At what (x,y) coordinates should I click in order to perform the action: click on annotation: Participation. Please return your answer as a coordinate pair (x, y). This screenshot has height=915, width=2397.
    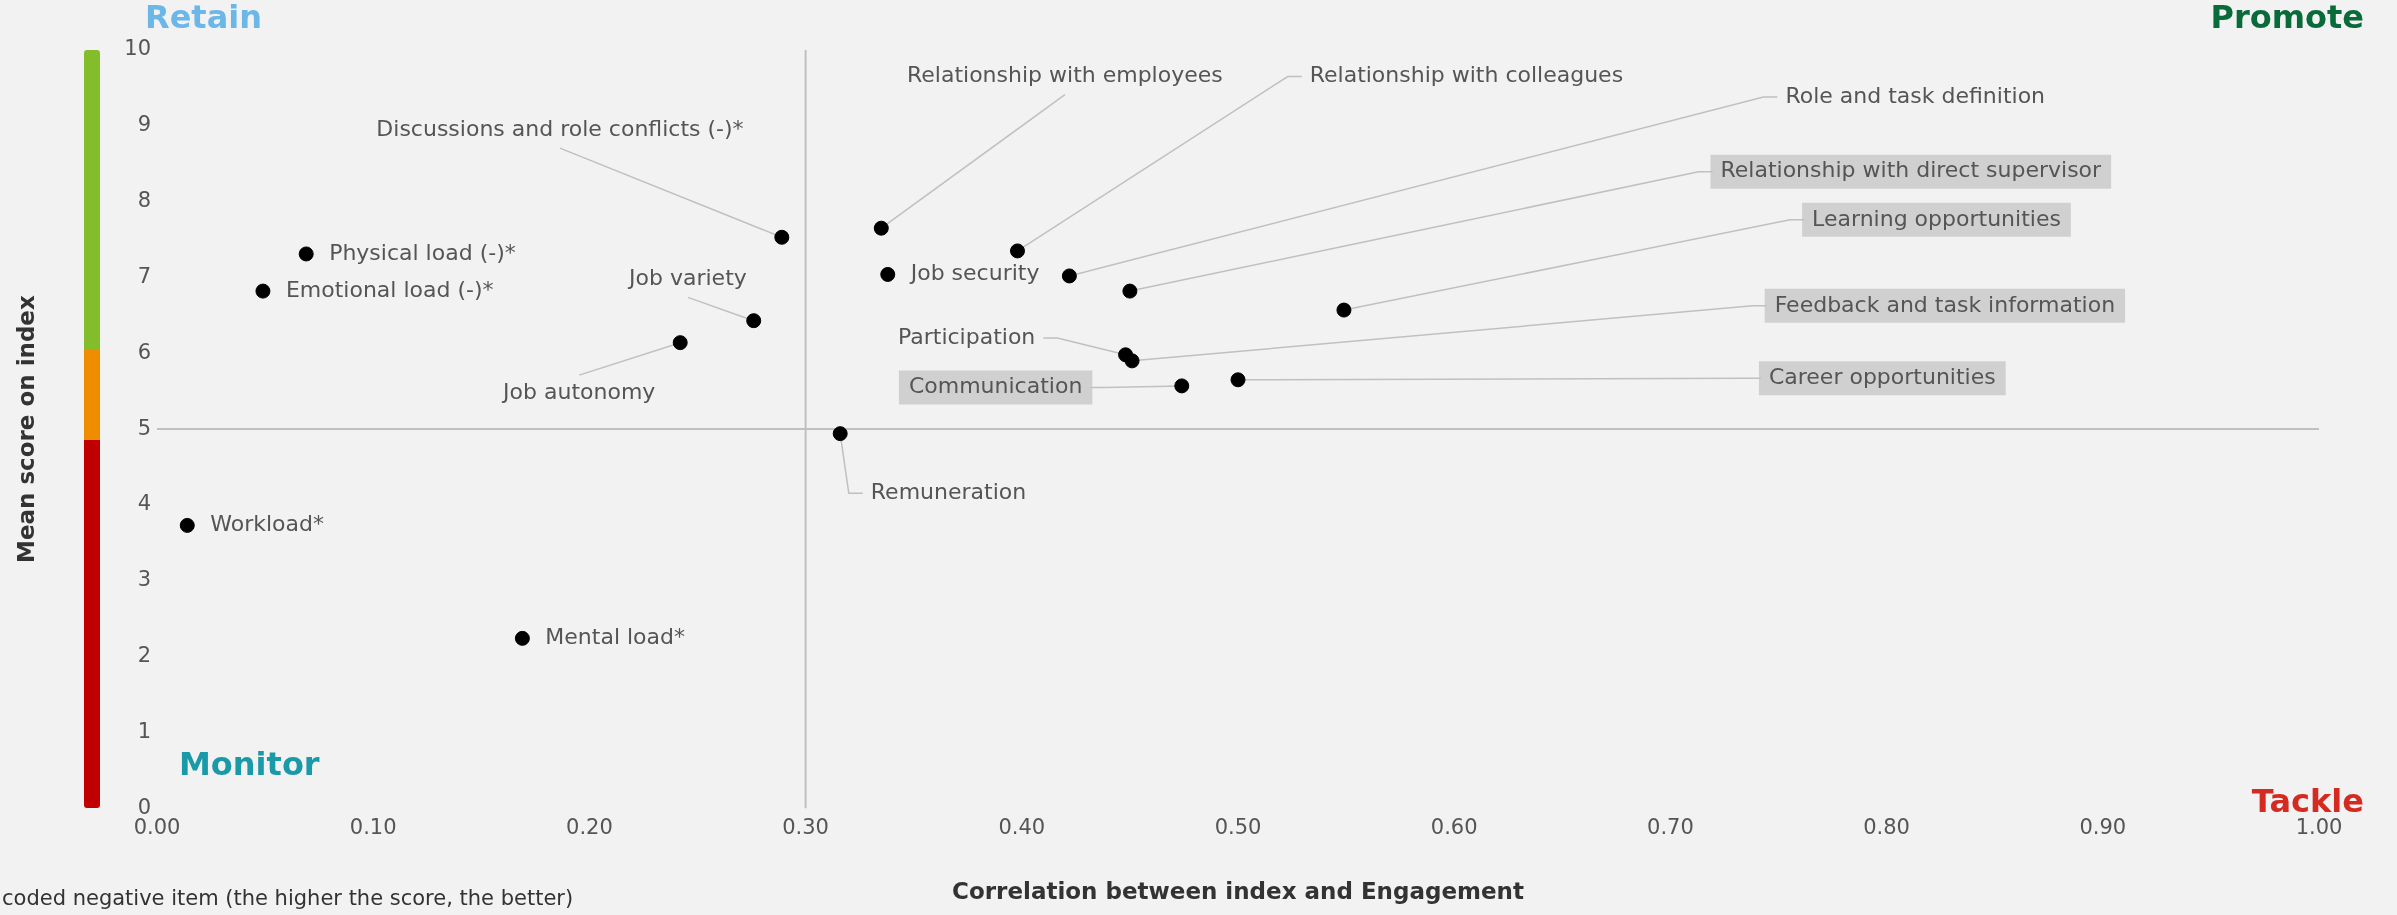
    Looking at the image, I should click on (966, 336).